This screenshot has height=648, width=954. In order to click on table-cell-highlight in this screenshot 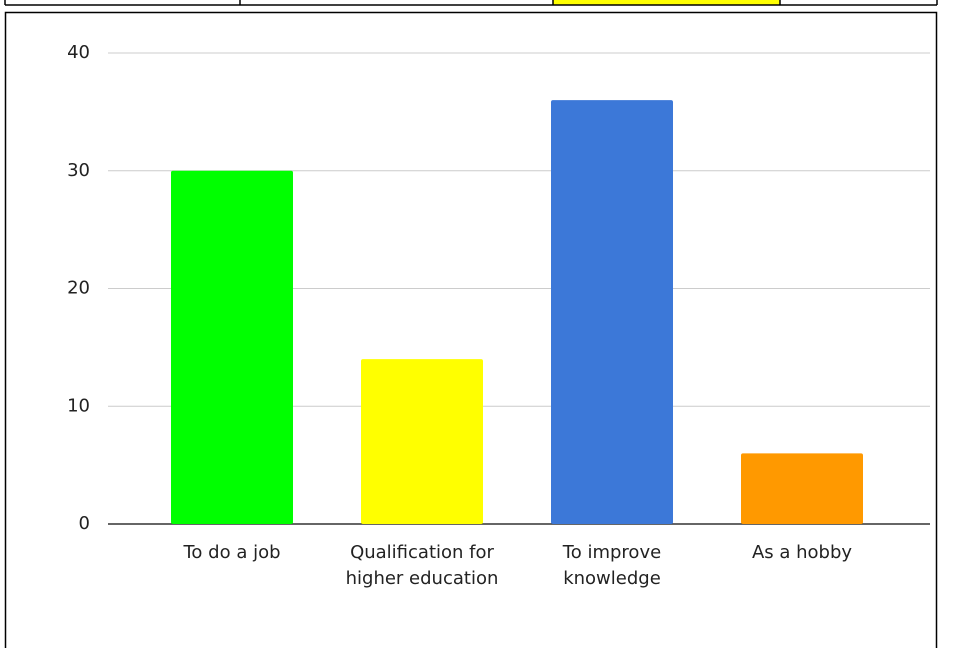, I will do `click(666, 2)`.